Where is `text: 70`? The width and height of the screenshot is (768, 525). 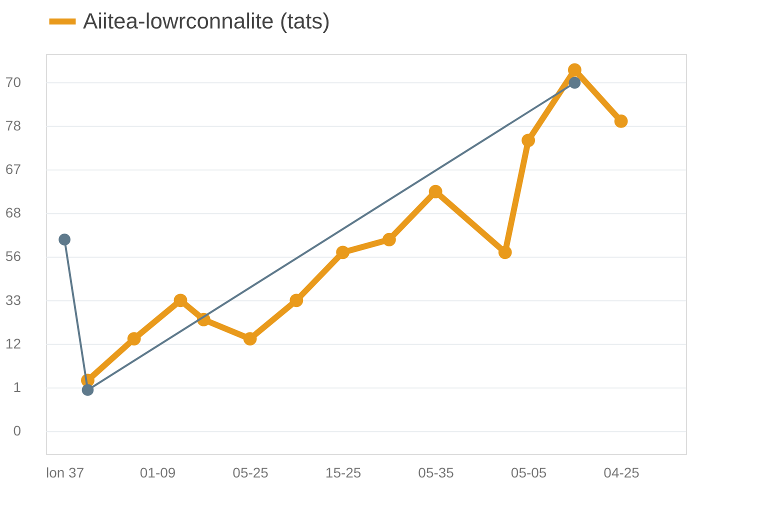
text: 70 is located at coordinates (13, 82).